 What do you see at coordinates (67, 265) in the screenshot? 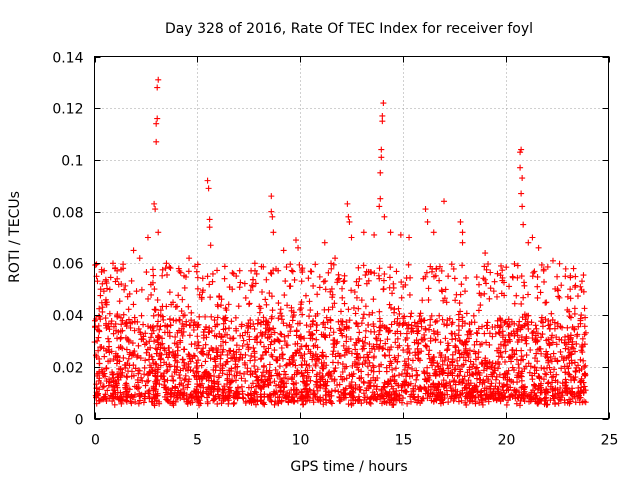
I see `y-tick-label: 0.06` at bounding box center [67, 265].